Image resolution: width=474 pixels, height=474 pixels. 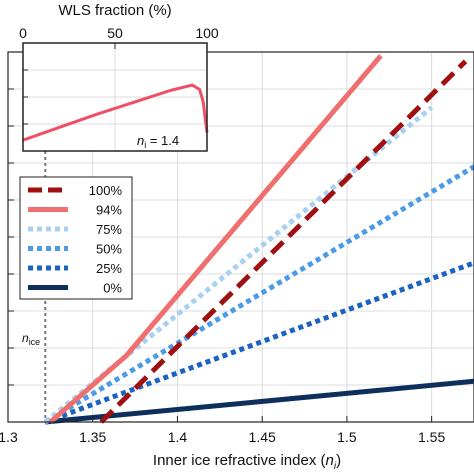 What do you see at coordinates (114, 10) in the screenshot?
I see `inset-title: WLS fraction (%)` at bounding box center [114, 10].